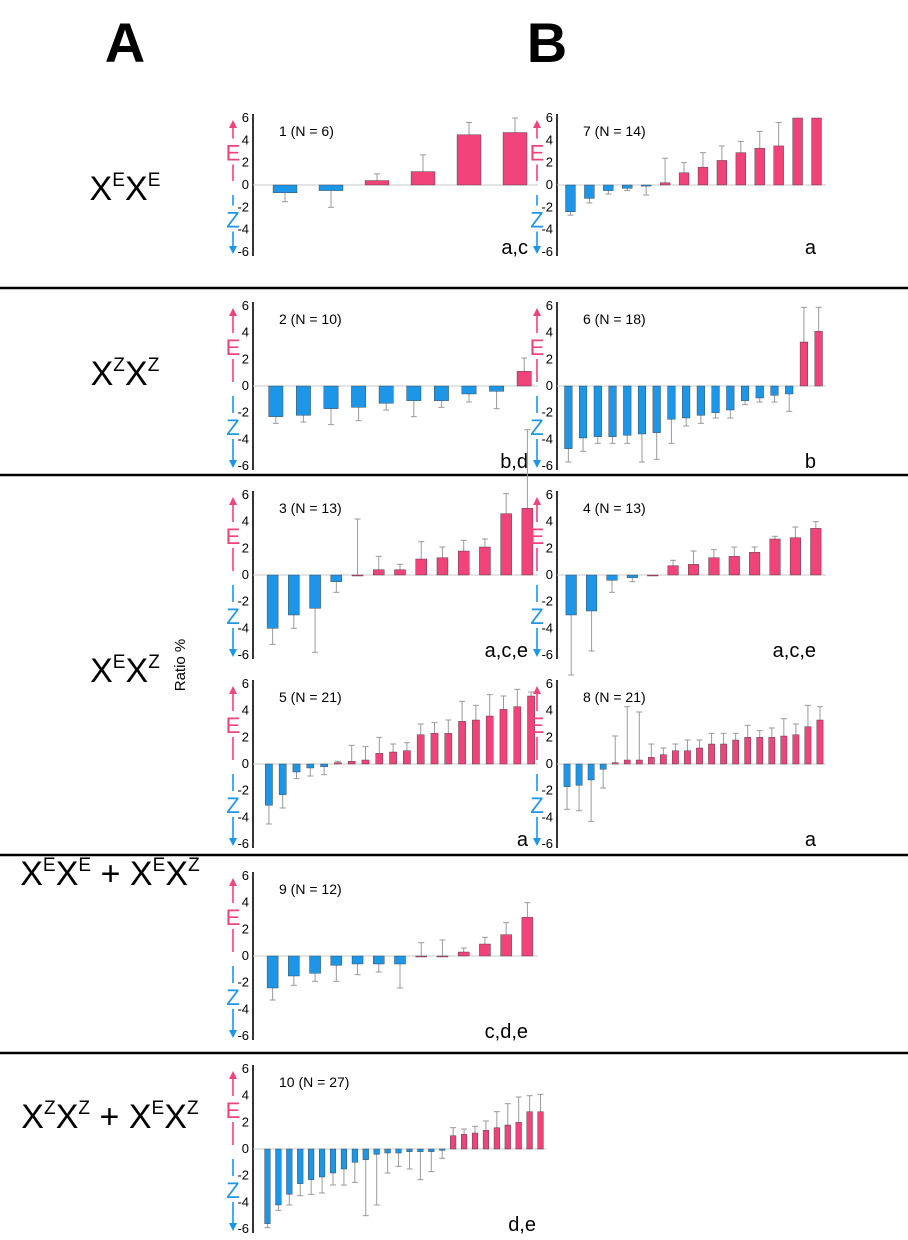  What do you see at coordinates (306, 131) in the screenshot?
I see `chart-panel-label: 1 (N = 6)` at bounding box center [306, 131].